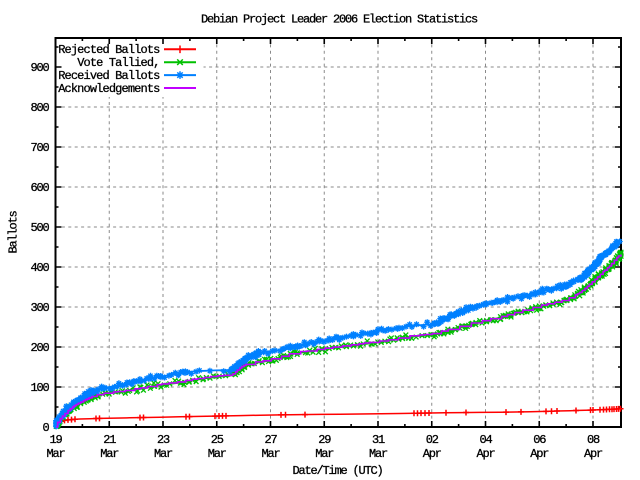 The height and width of the screenshot is (480, 640). What do you see at coordinates (109, 440) in the screenshot?
I see `svg-text: 21` at bounding box center [109, 440].